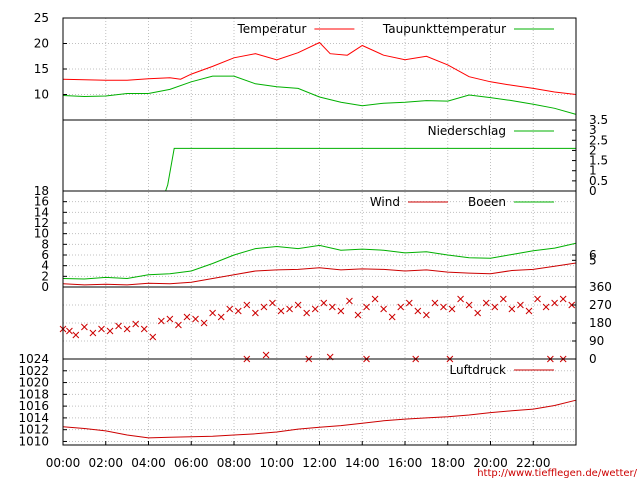 The image size is (640, 480). What do you see at coordinates (600, 305) in the screenshot?
I see `y-right-tick-label: 270` at bounding box center [600, 305].